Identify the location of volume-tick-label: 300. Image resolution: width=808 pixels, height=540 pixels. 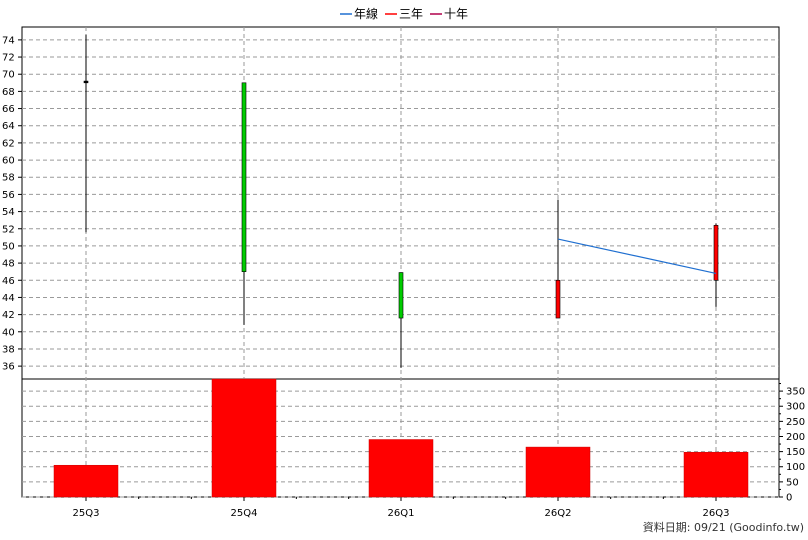
(795, 407).